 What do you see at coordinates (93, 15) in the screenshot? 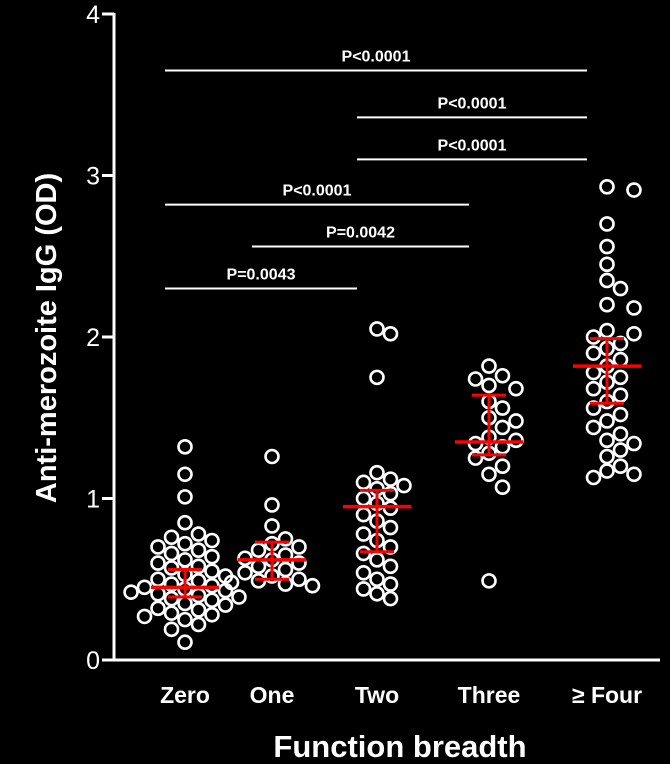
I see `y-tick-label: 4` at bounding box center [93, 15].